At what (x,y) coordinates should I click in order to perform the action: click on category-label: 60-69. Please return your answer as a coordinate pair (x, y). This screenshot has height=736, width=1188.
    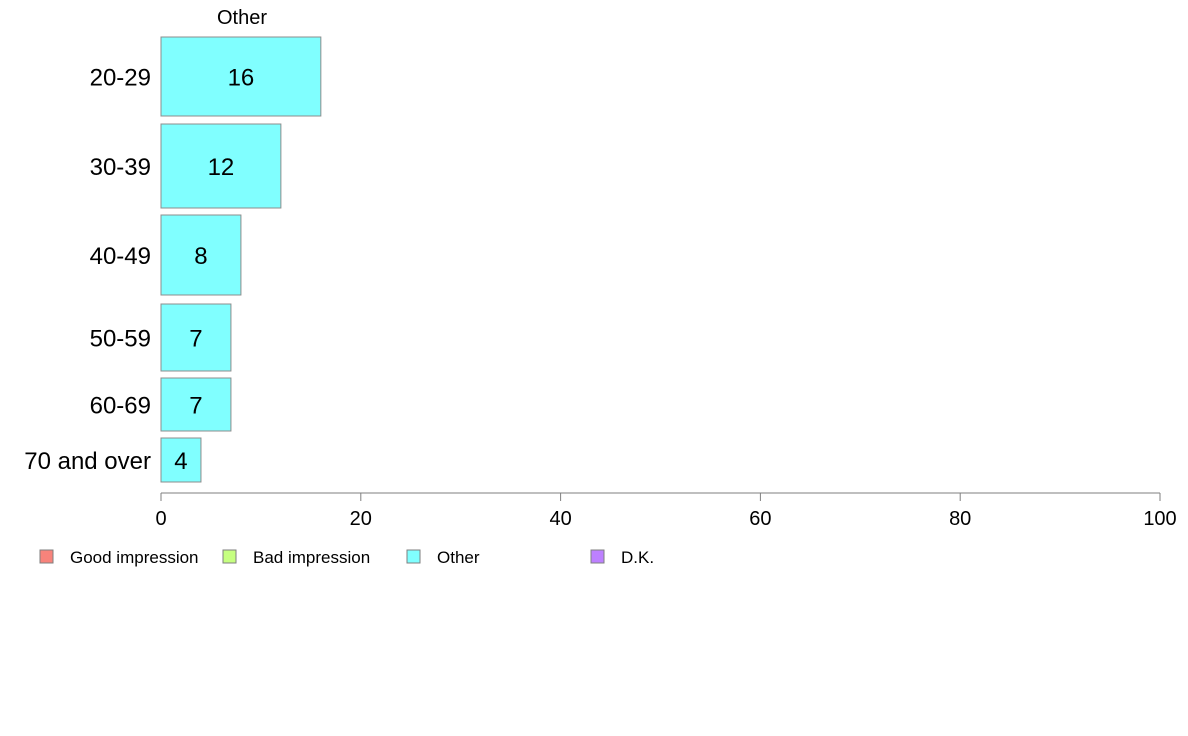
    Looking at the image, I should click on (120, 406).